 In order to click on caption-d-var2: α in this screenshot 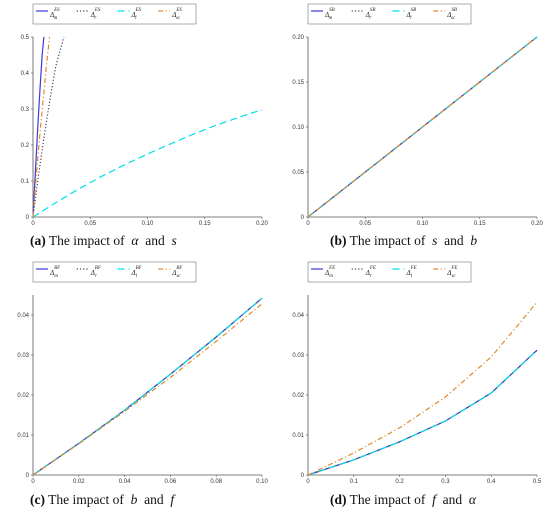, I will do `click(472, 499)`.